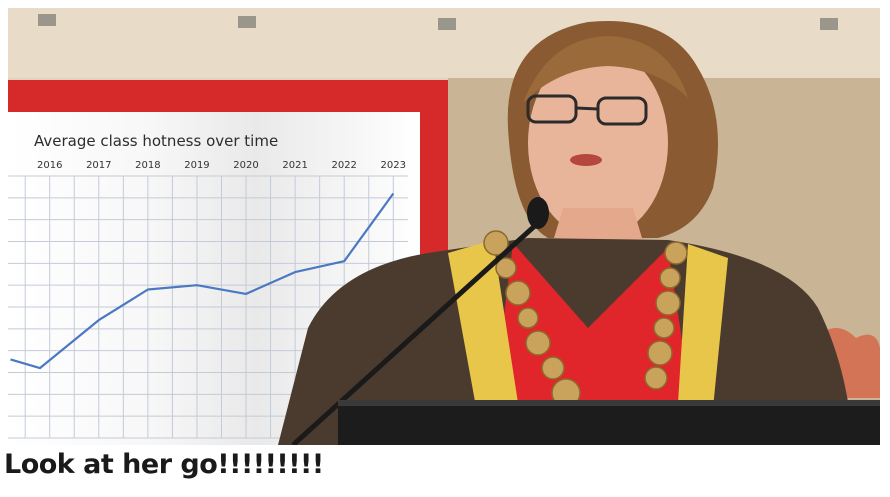 The height and width of the screenshot is (497, 890). What do you see at coordinates (147, 165) in the screenshot?
I see `x-tick-label: 2018` at bounding box center [147, 165].